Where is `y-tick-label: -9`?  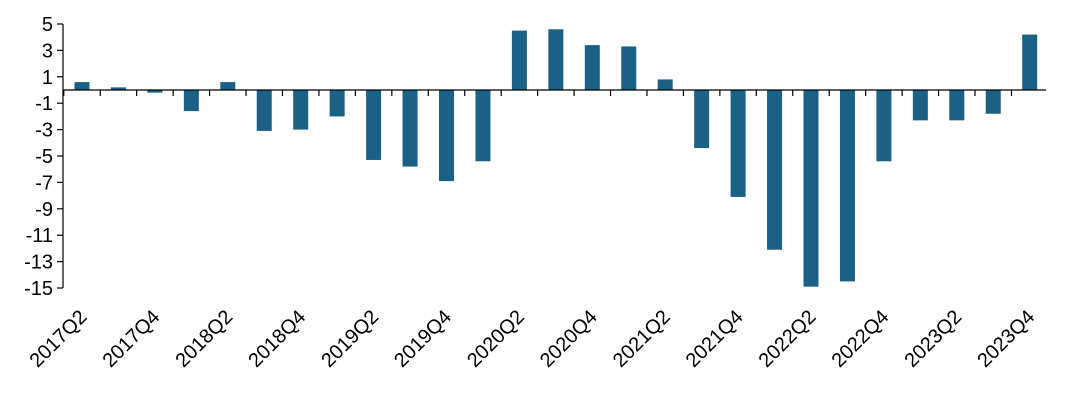
y-tick-label: -9 is located at coordinates (44, 210).